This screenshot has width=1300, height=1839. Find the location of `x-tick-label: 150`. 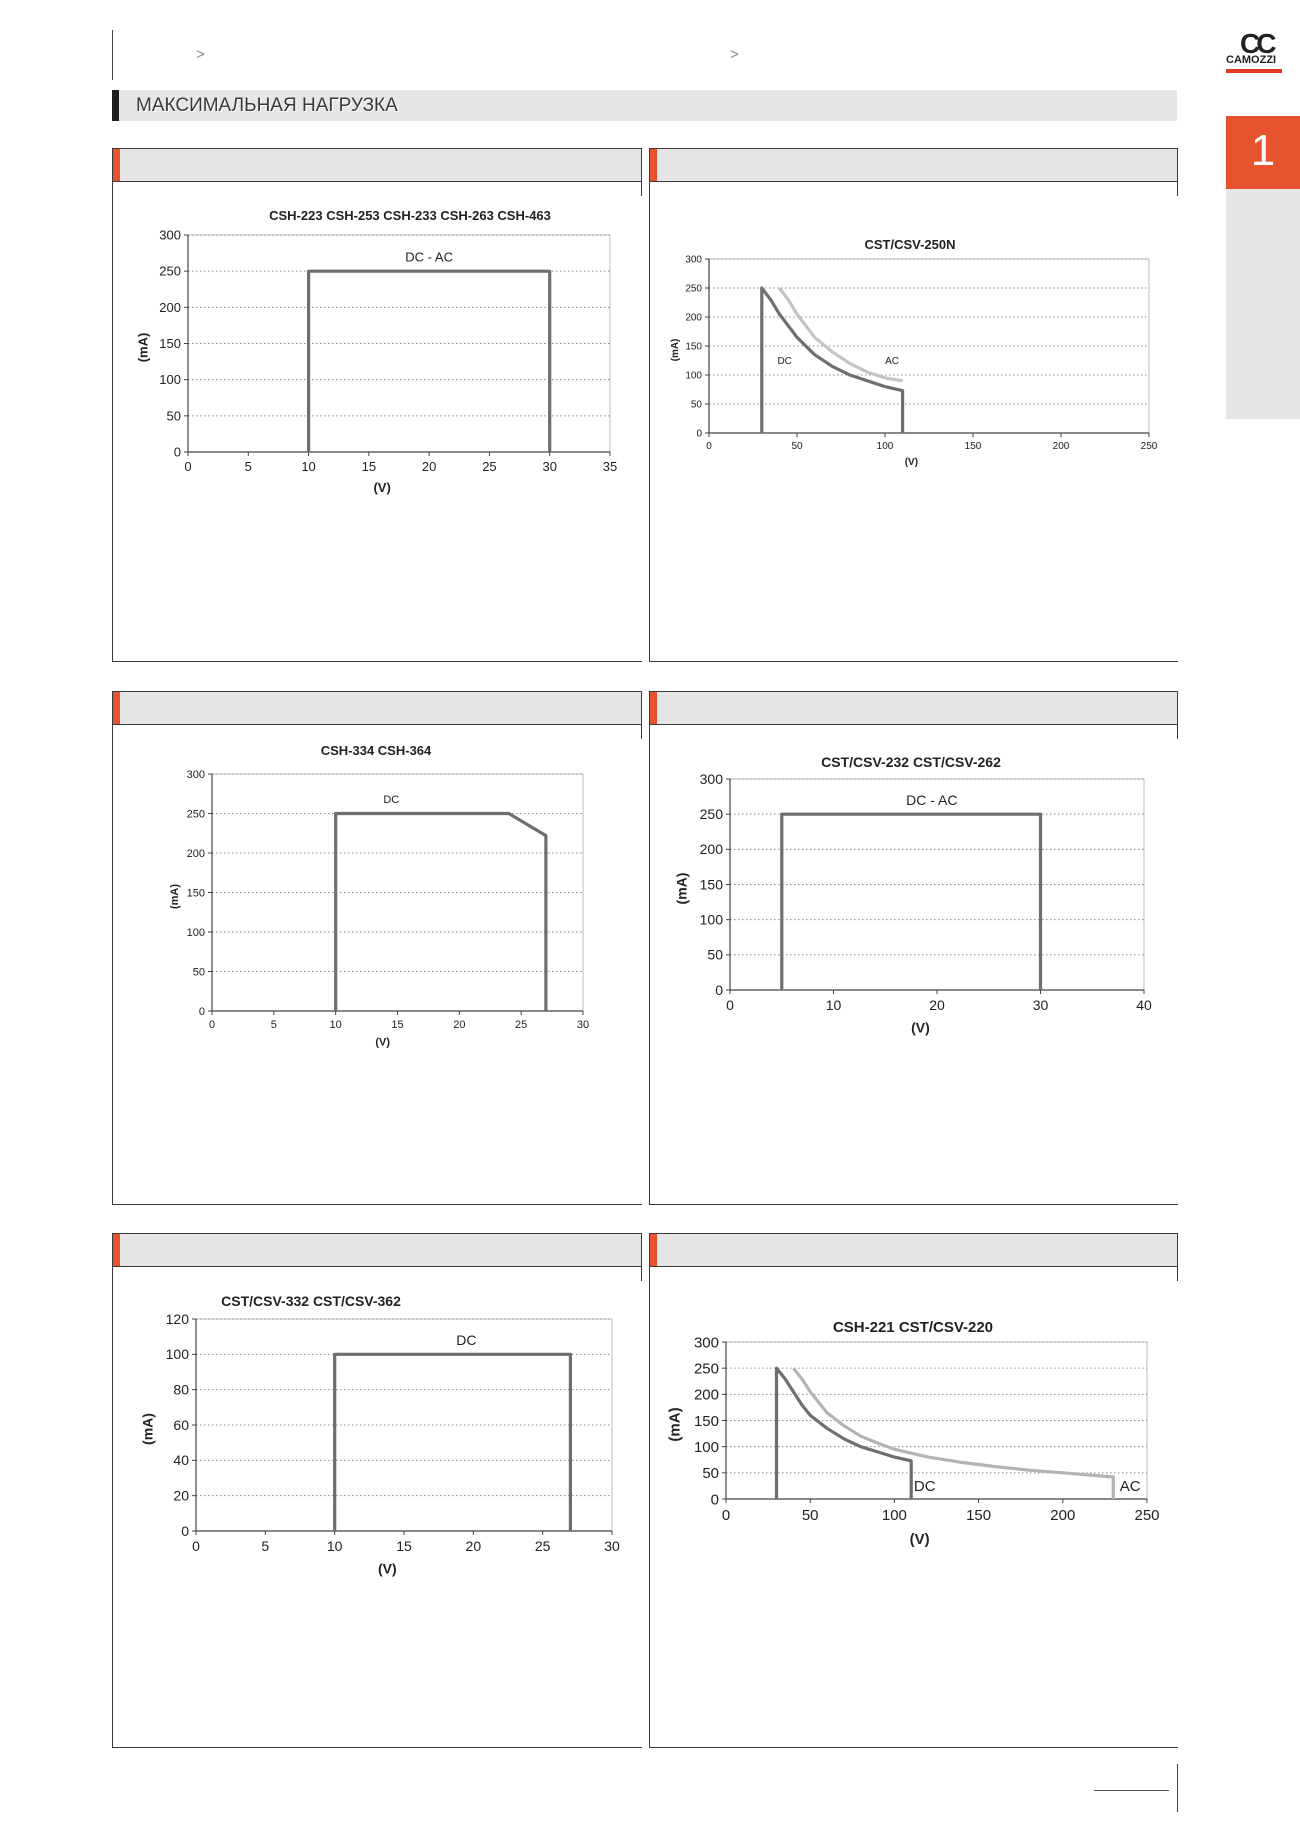

x-tick-label: 150 is located at coordinates (978, 1515).